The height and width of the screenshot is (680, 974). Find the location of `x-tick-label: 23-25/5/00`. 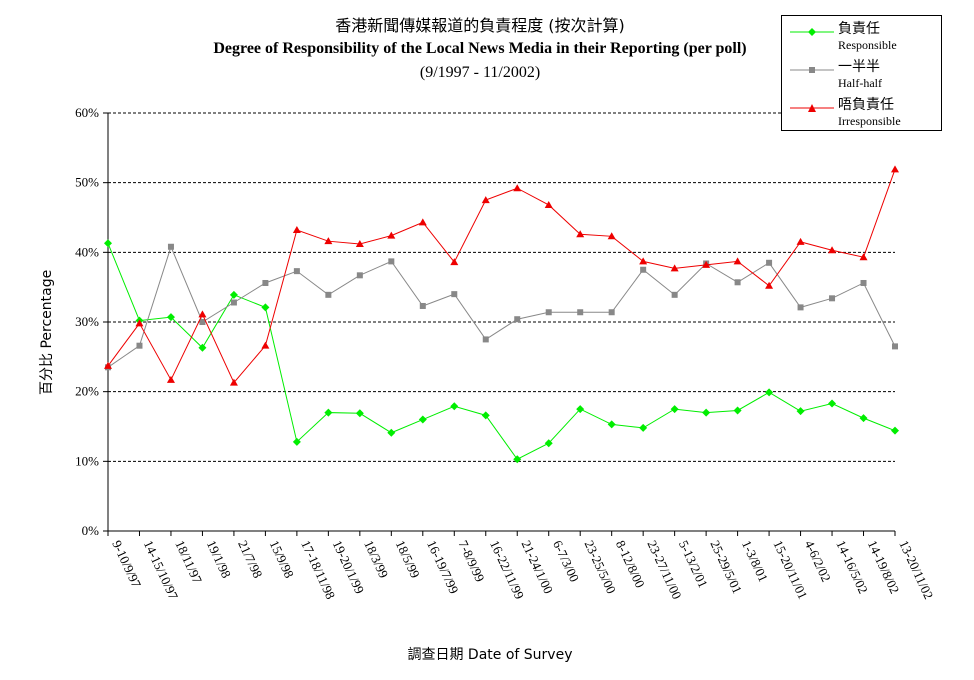

x-tick-label: 23-25/5/00 is located at coordinates (600, 567).